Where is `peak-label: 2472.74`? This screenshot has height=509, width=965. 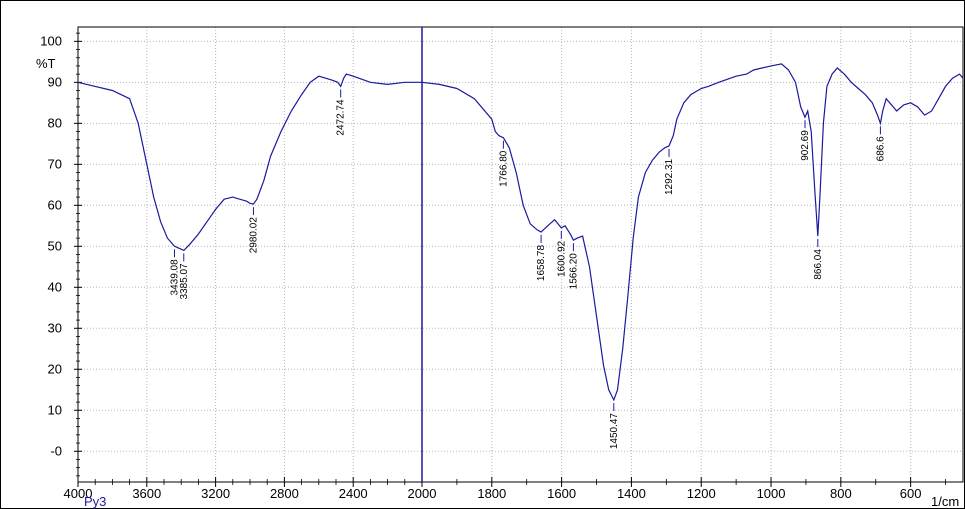 peak-label: 2472.74 is located at coordinates (341, 117).